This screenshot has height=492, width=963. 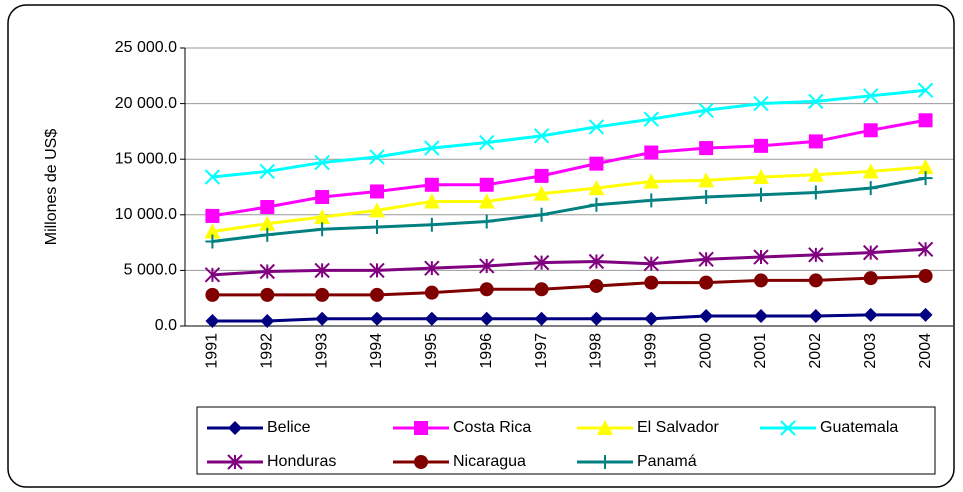 What do you see at coordinates (815, 351) in the screenshot?
I see `x-tick-label: 2002` at bounding box center [815, 351].